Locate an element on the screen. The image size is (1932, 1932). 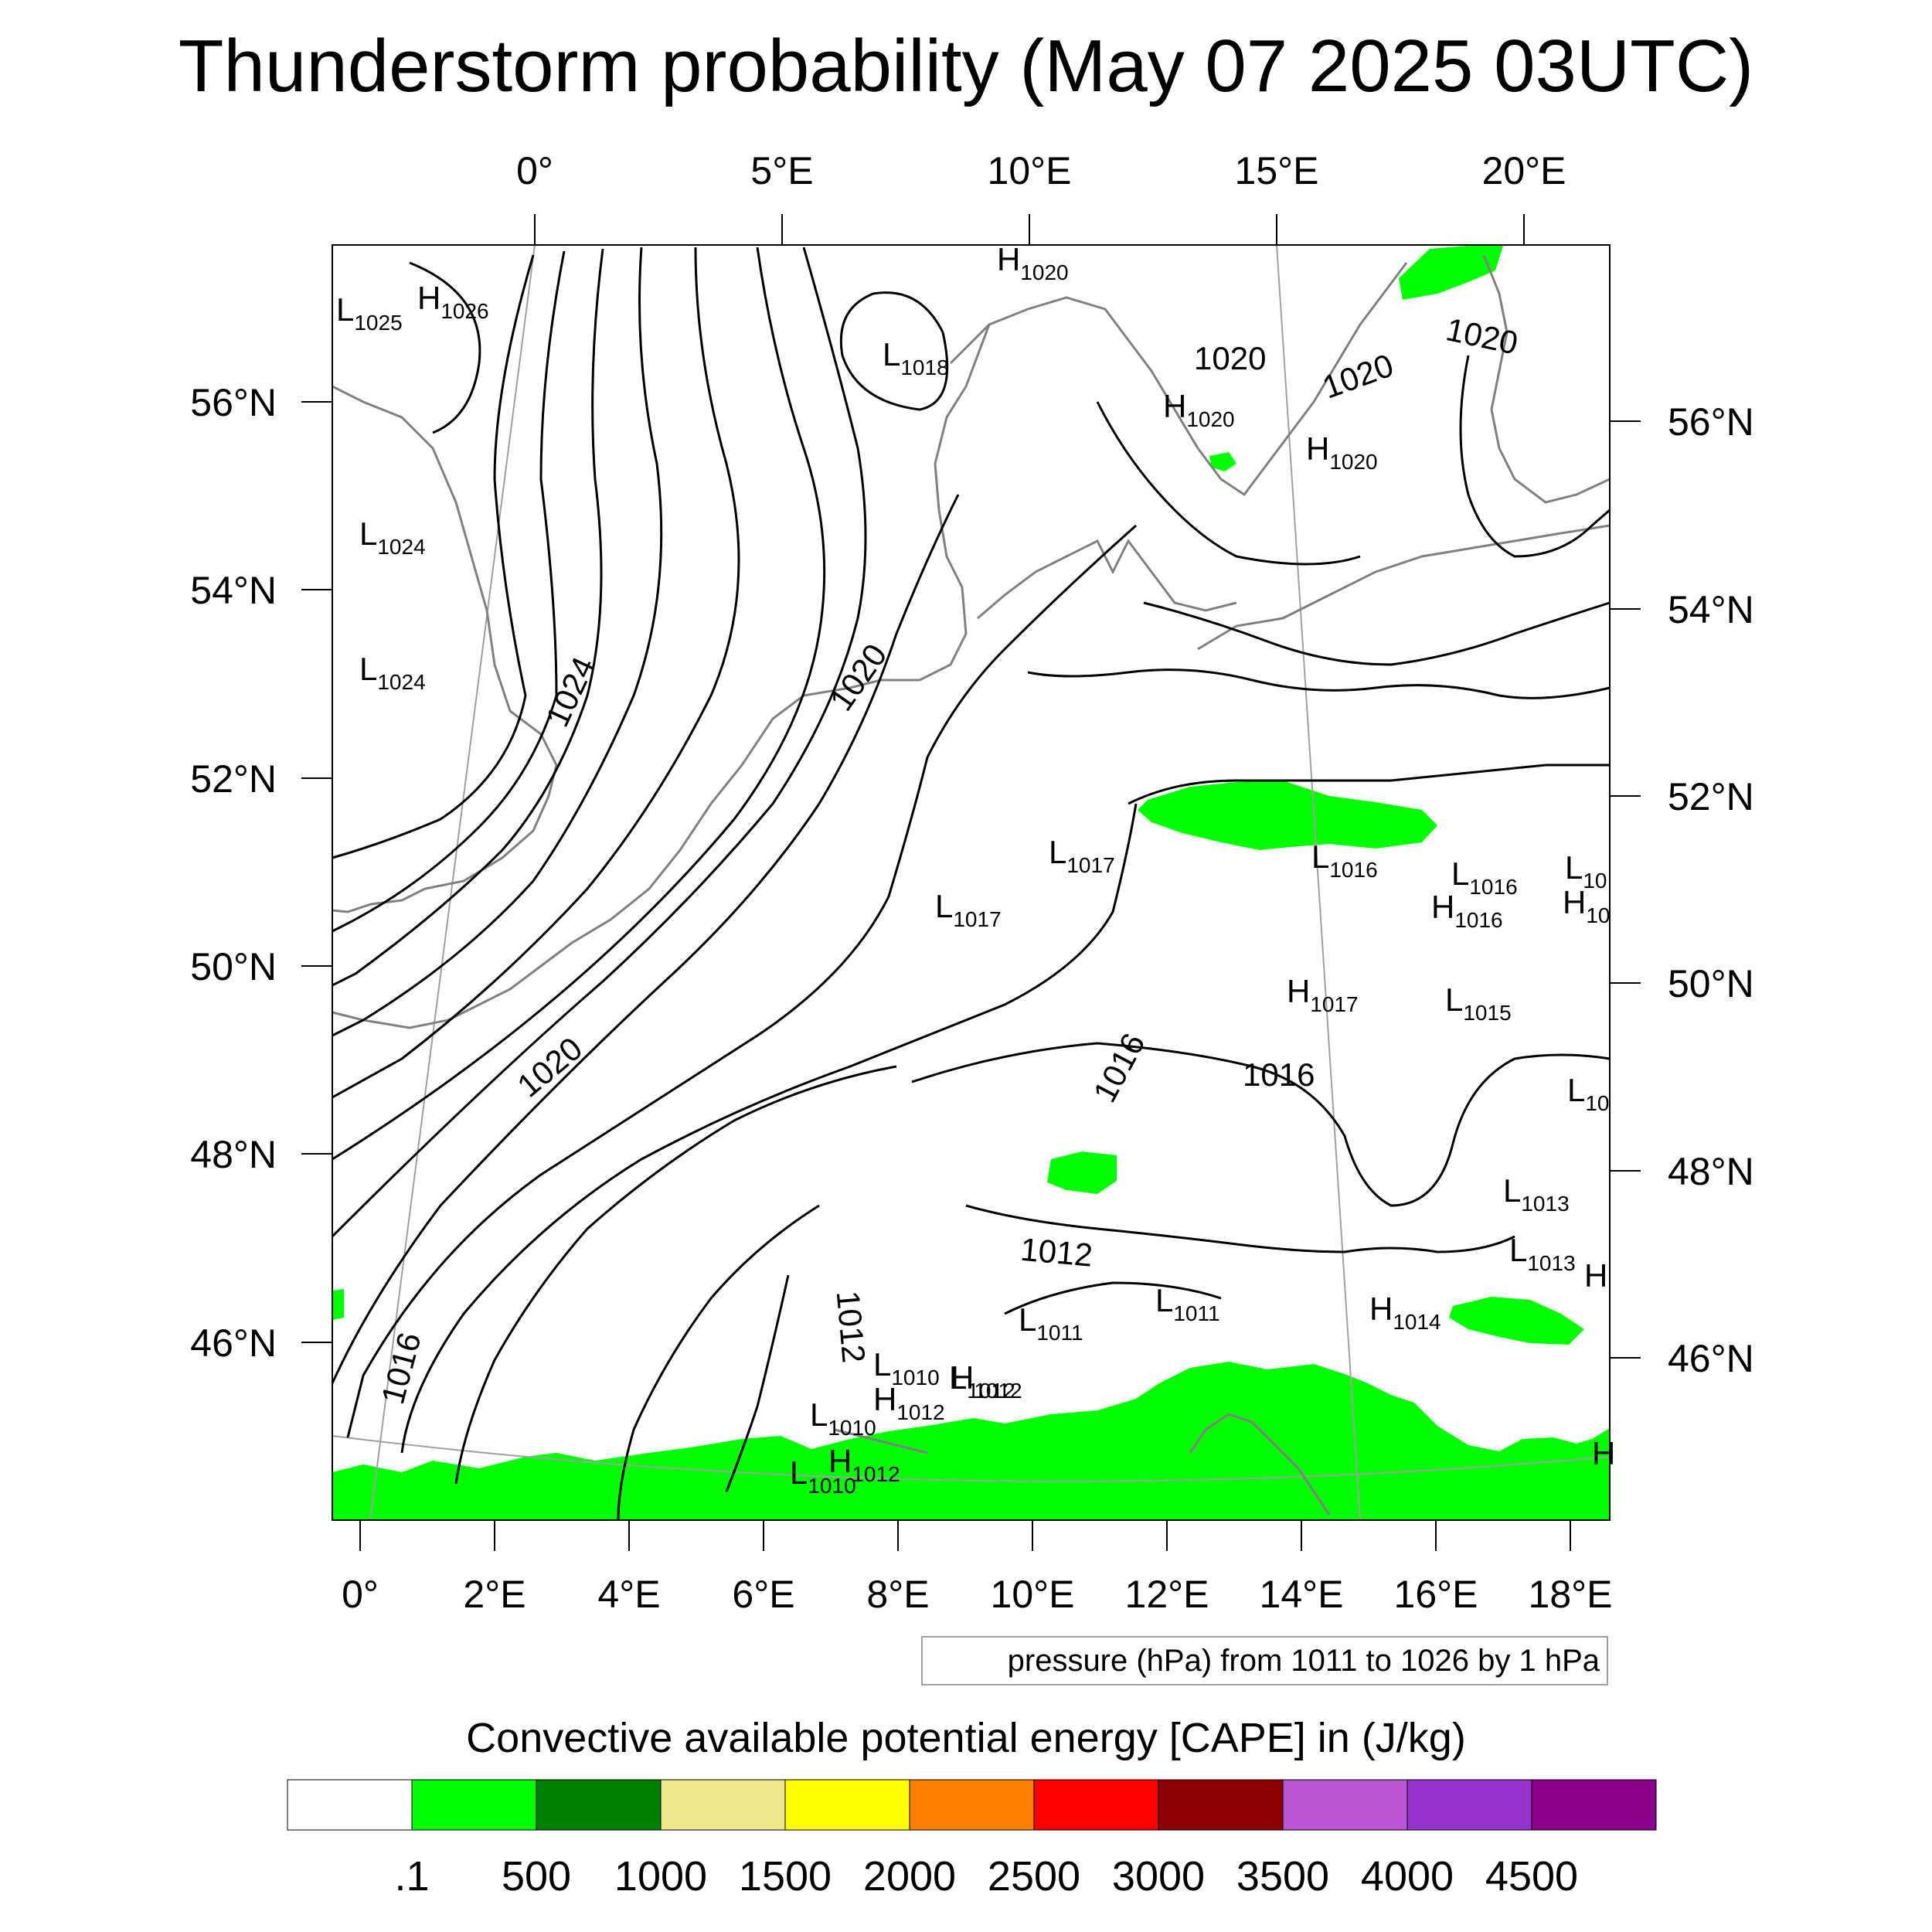
pressure-center: L1013 is located at coordinates (1537, 1194).